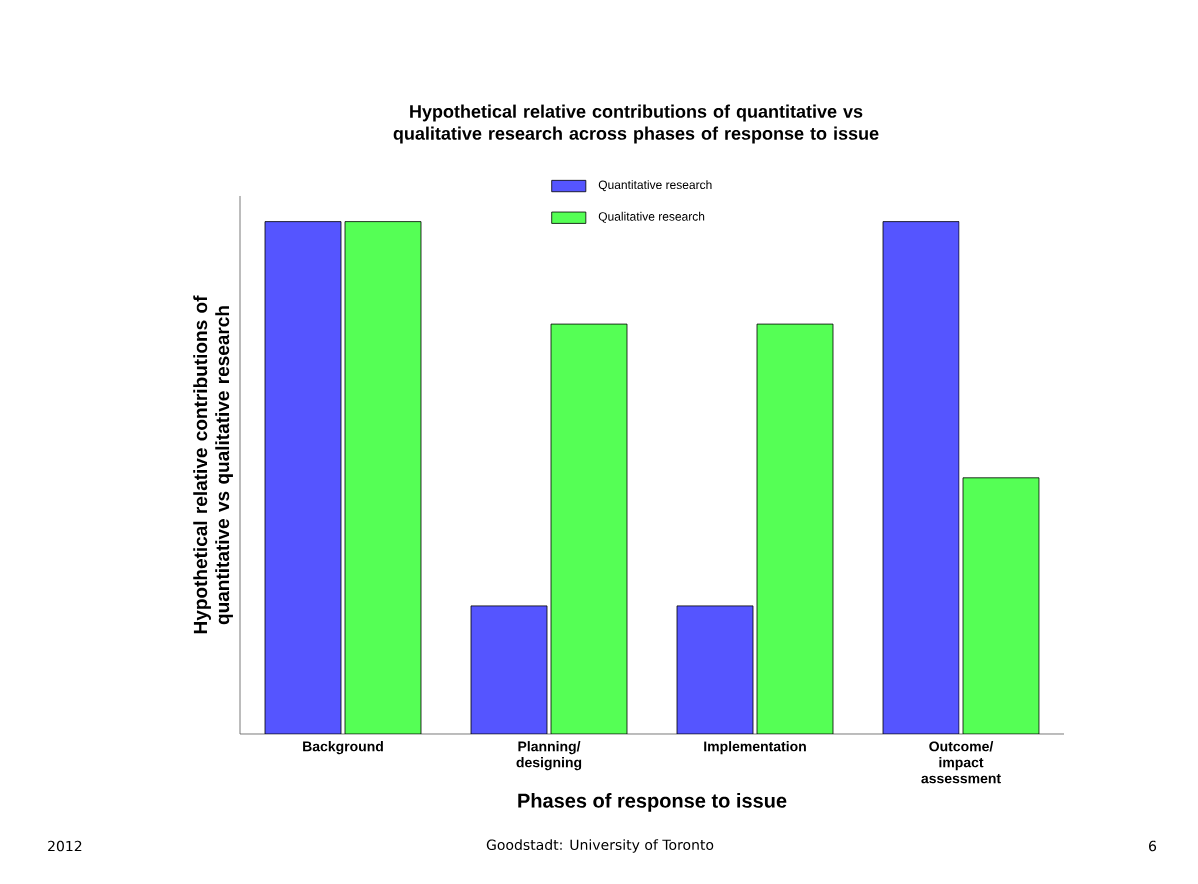 This screenshot has height=884, width=1198. I want to click on chart-title: Hypothetical relative contributions of quantitative vs qualitative research across phases of response to issue, so click(636, 124).